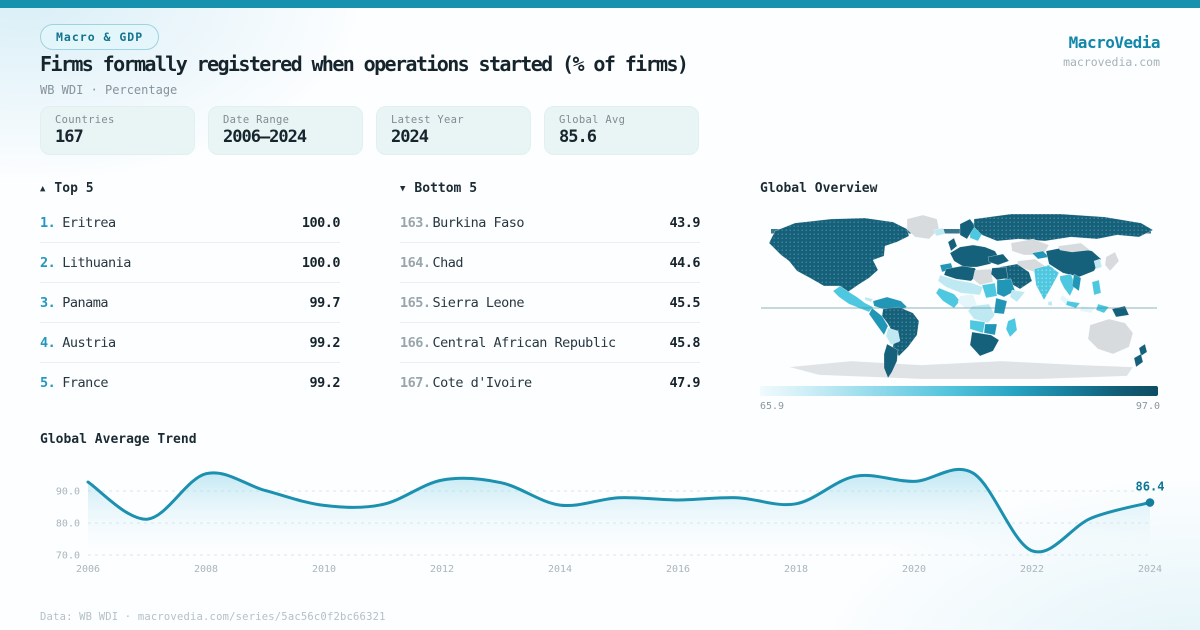 This screenshot has width=1200, height=630. I want to click on end-value-label: 86.4, so click(1150, 487).